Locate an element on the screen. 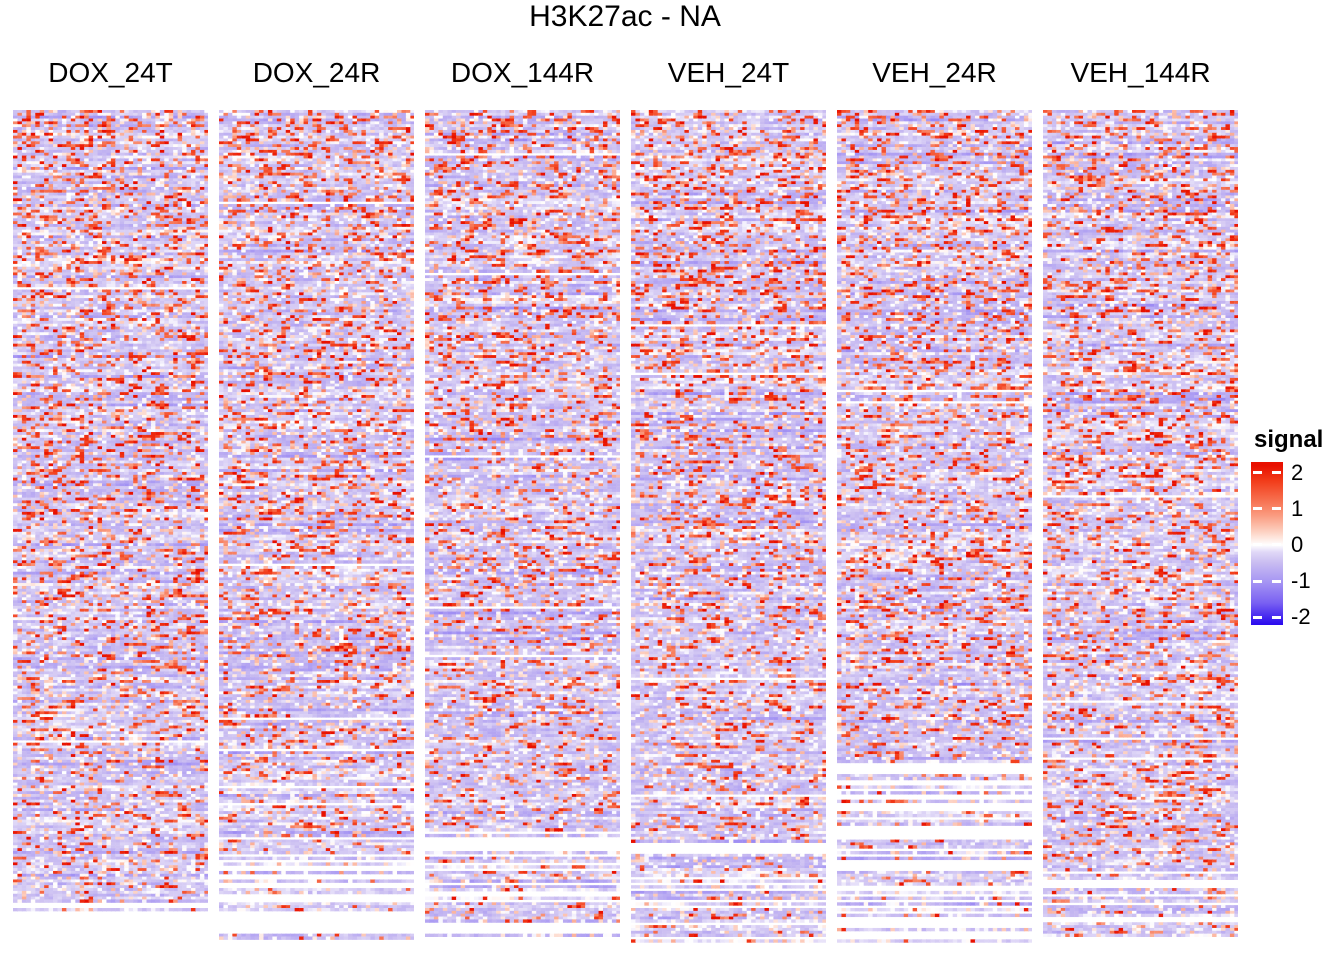  legend-tick-label: 1 is located at coordinates (1297, 508).